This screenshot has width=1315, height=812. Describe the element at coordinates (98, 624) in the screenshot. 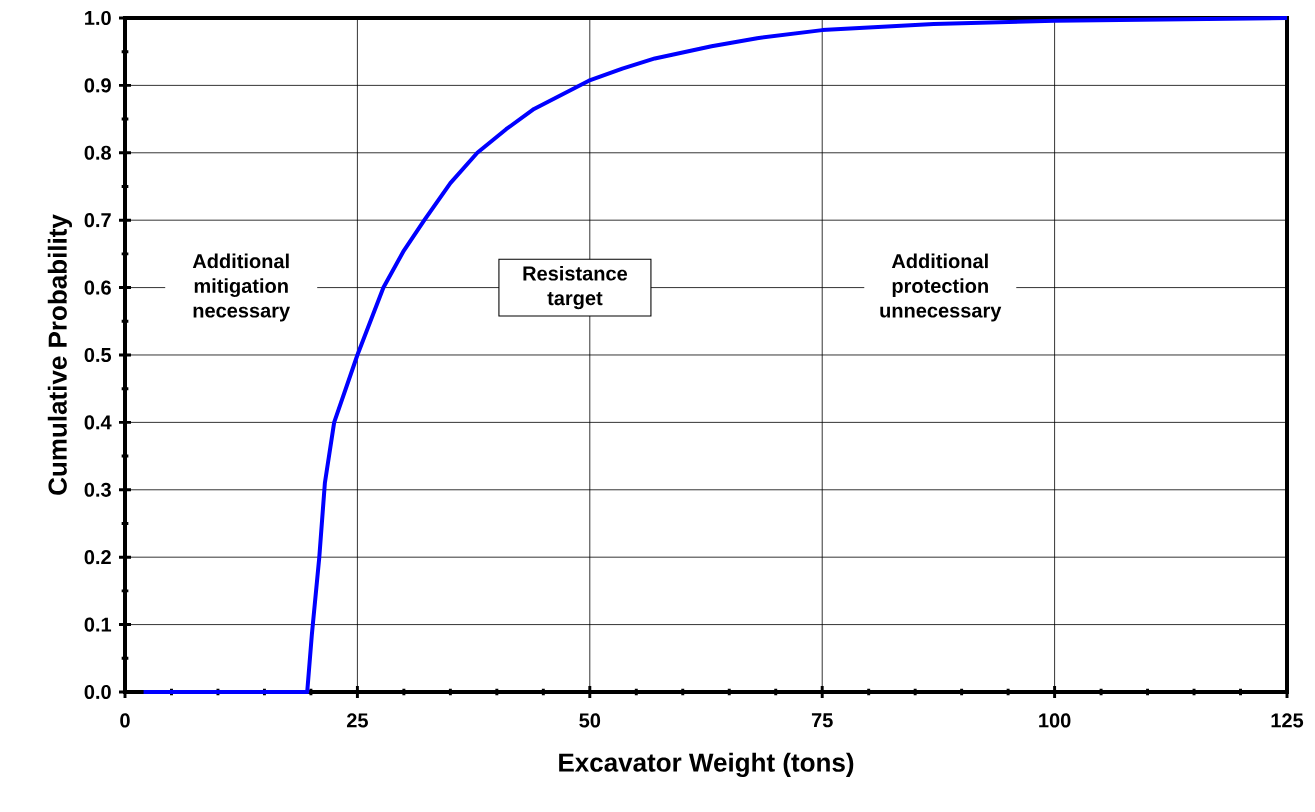

I see `y-tick-label: 0.1` at that location.